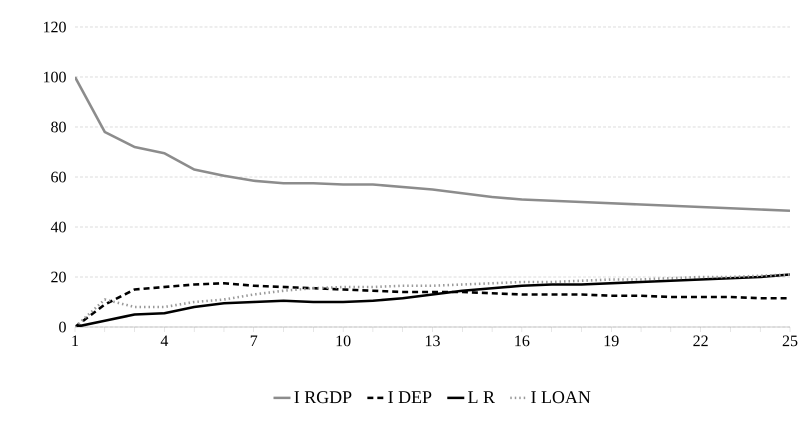 The image size is (798, 426). Describe the element at coordinates (164, 341) in the screenshot. I see `x-tick-label: 4` at that location.